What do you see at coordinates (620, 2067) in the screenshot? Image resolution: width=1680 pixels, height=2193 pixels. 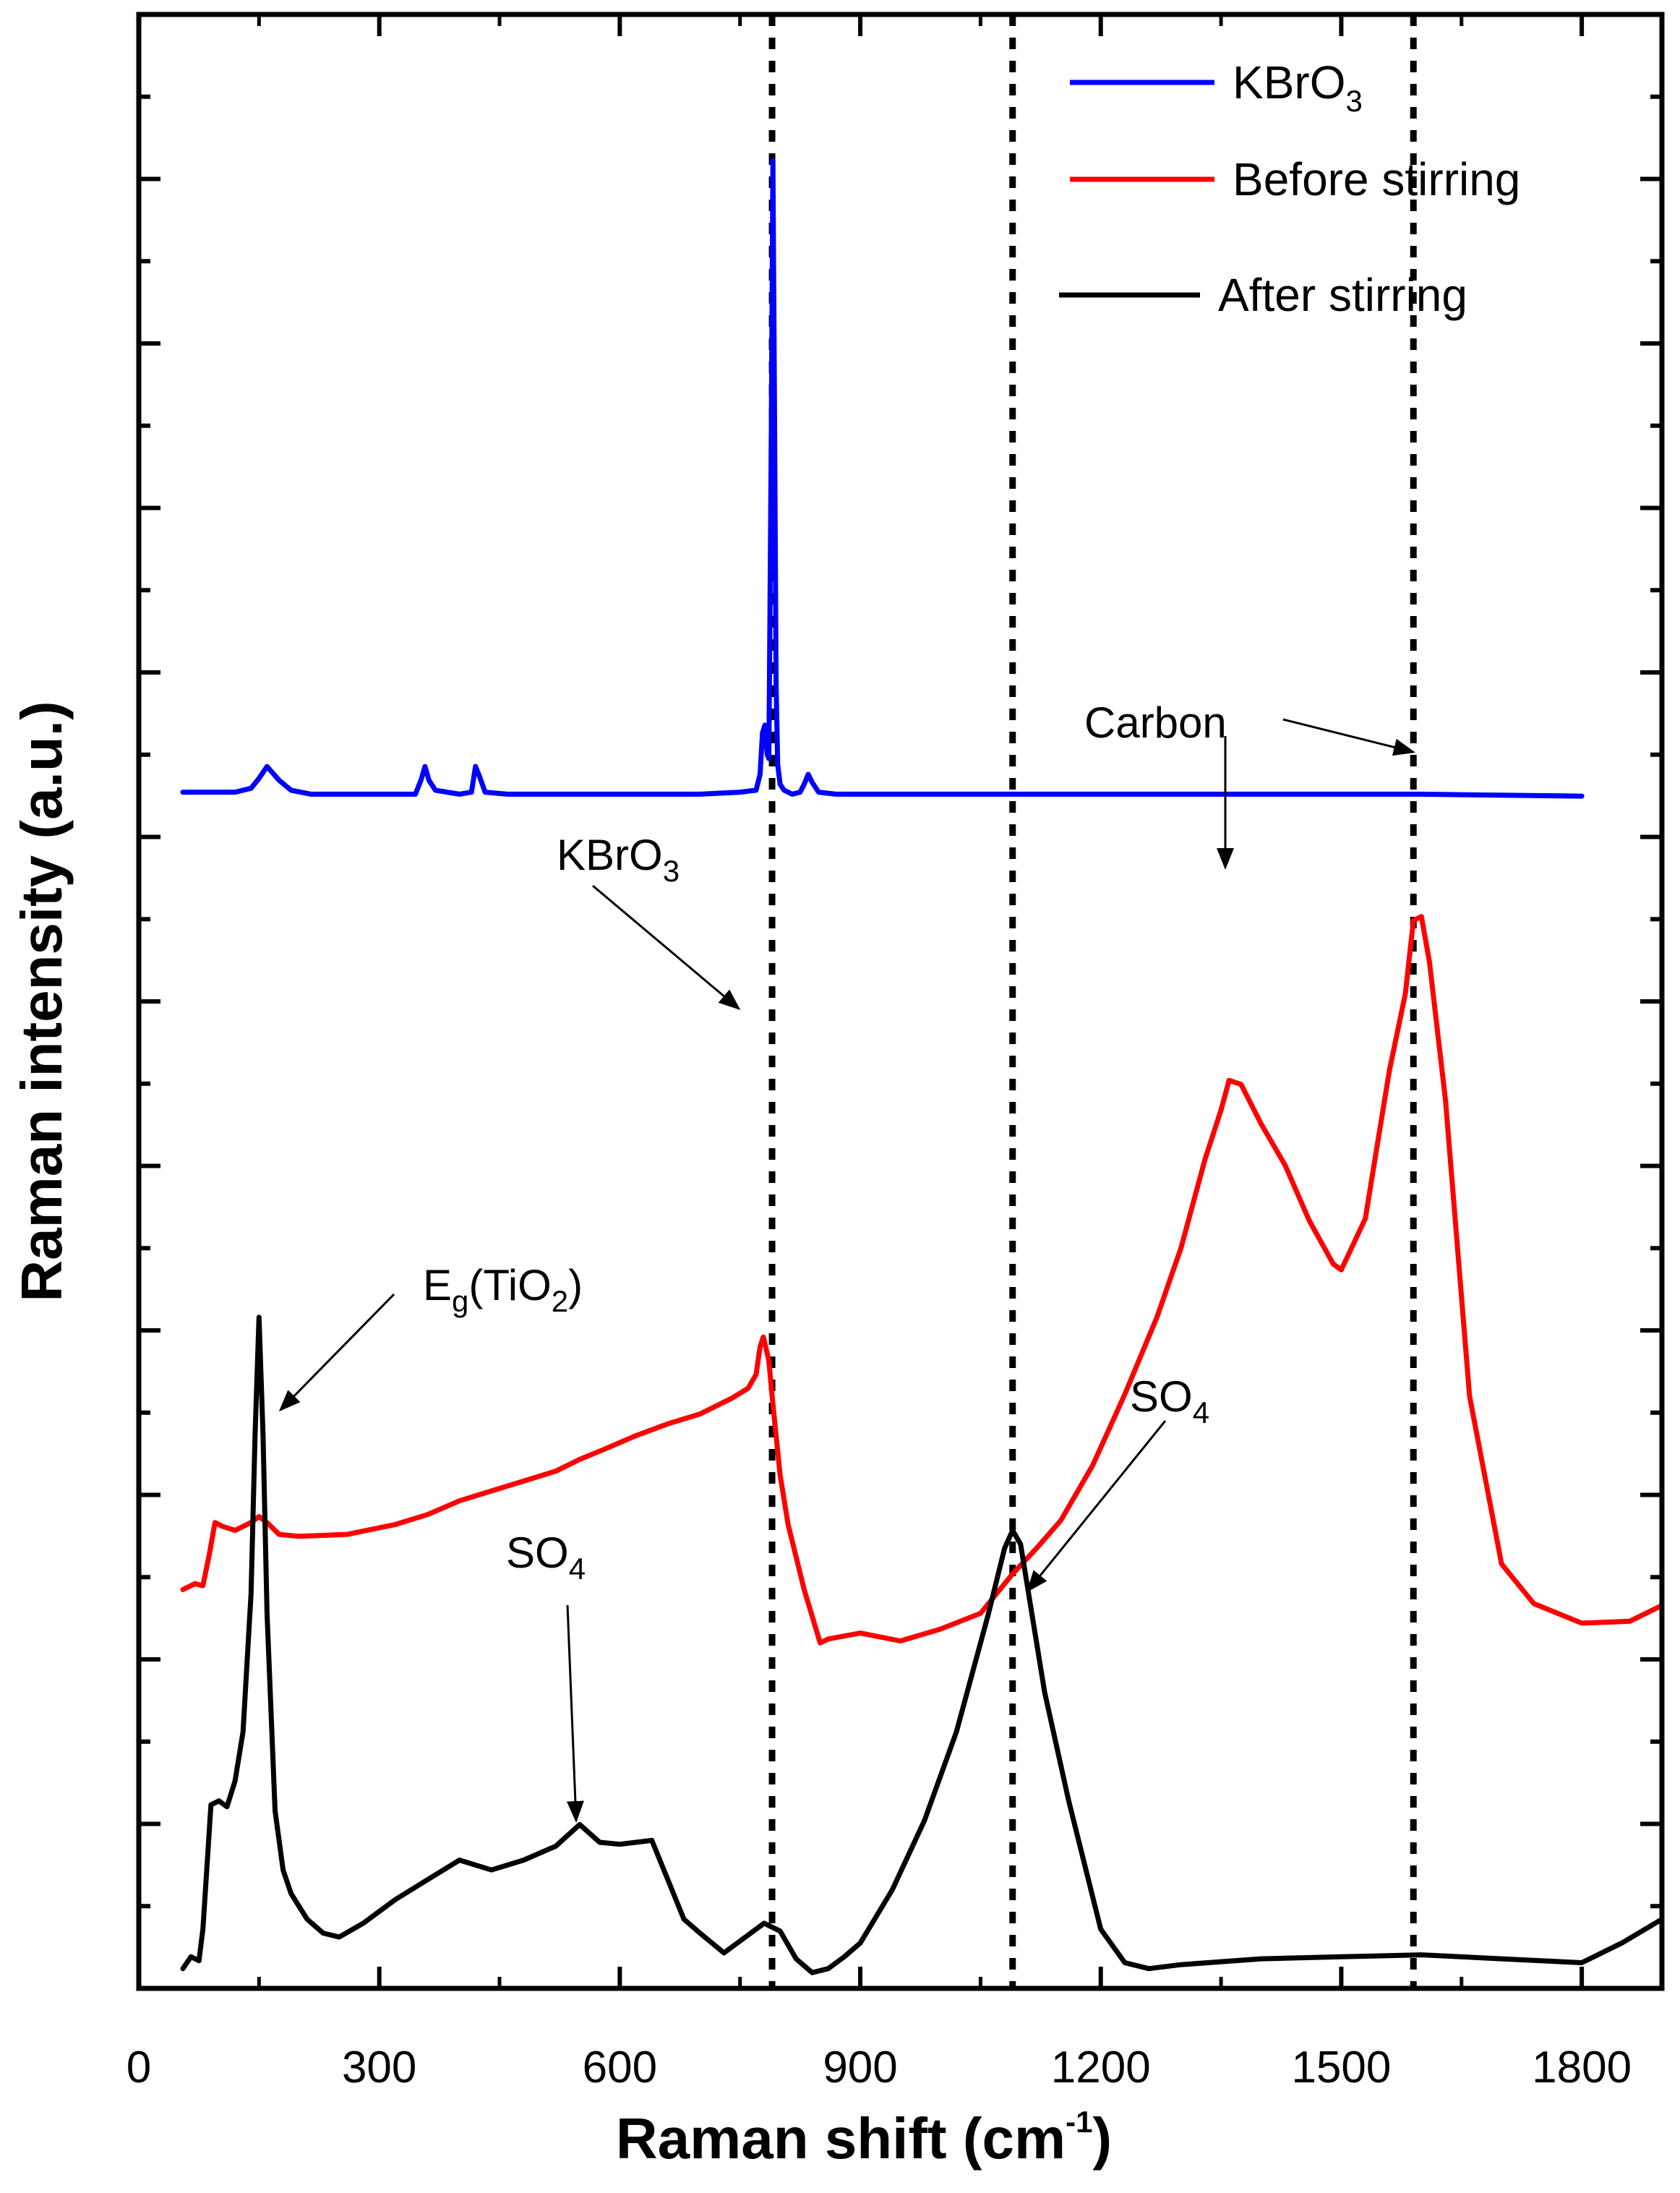 I see `x-tick-label: 600` at bounding box center [620, 2067].